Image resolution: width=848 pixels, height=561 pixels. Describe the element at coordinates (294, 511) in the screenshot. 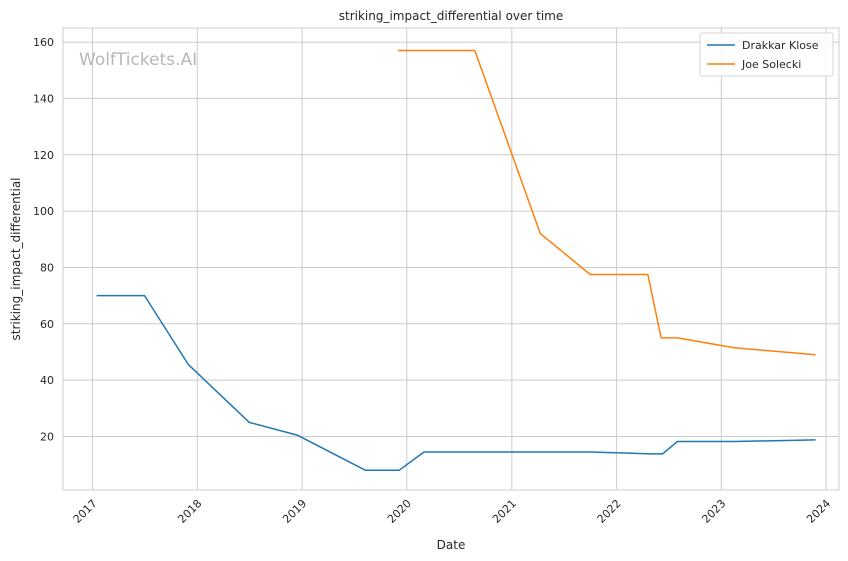

I see `x-tick-label: 2019` at that location.